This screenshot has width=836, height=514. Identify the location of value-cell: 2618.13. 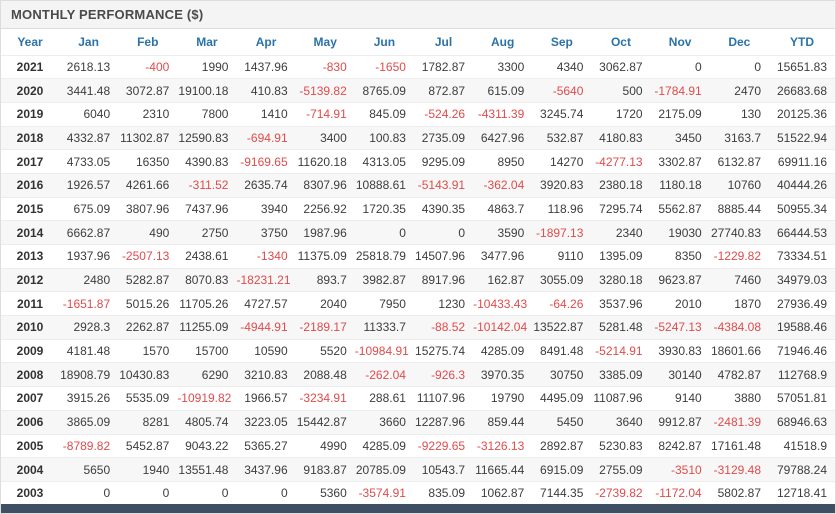
(89, 67).